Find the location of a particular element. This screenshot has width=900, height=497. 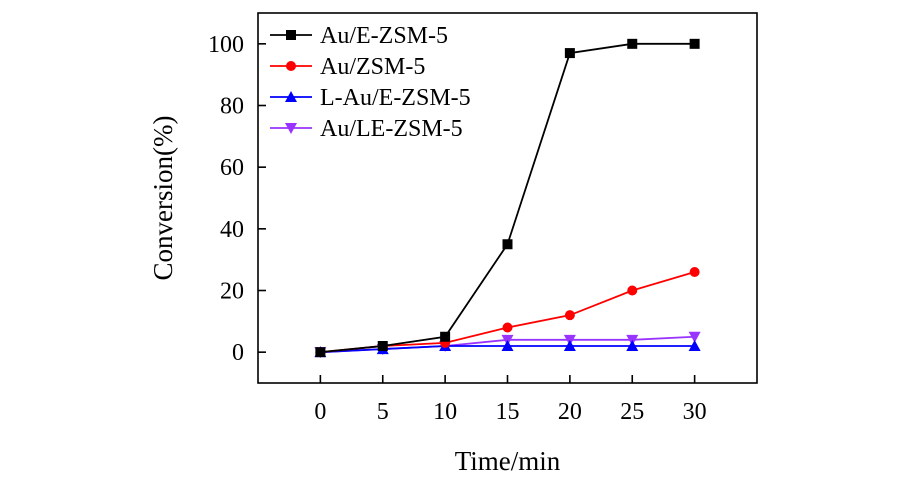

y-axis-title: Conversion(%) is located at coordinates (163, 198).